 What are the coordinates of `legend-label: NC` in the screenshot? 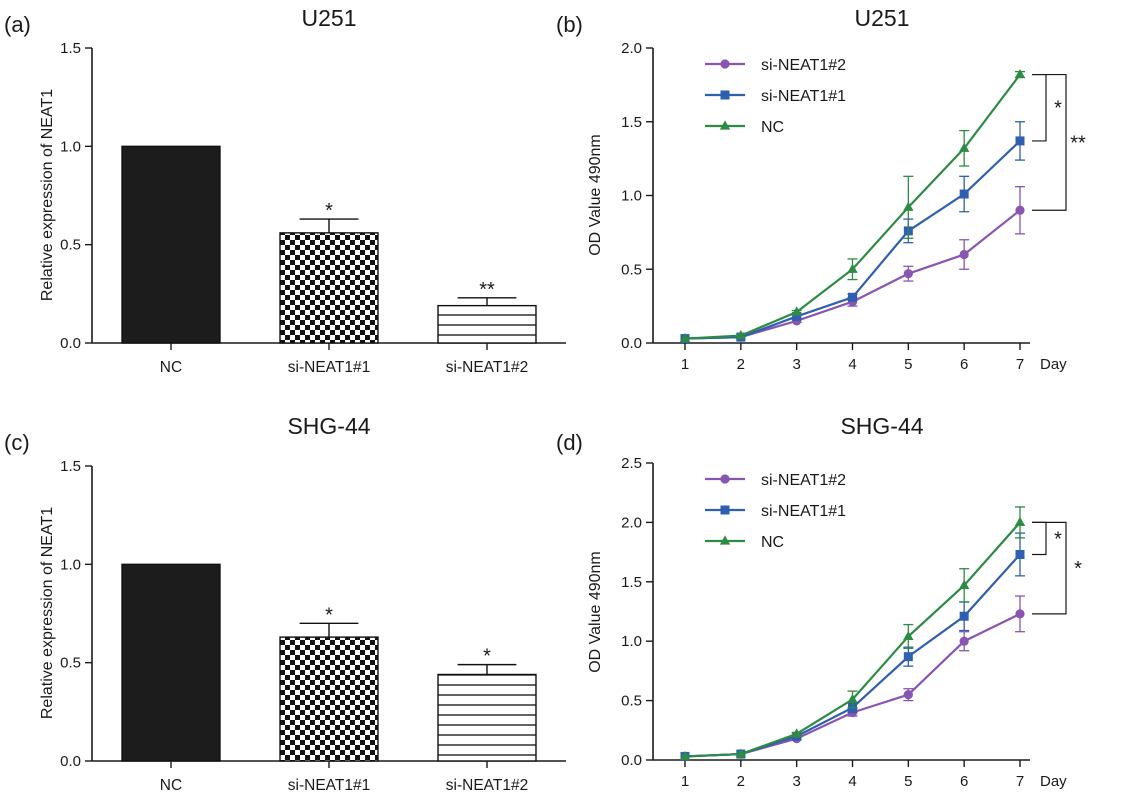 It's located at (772, 127).